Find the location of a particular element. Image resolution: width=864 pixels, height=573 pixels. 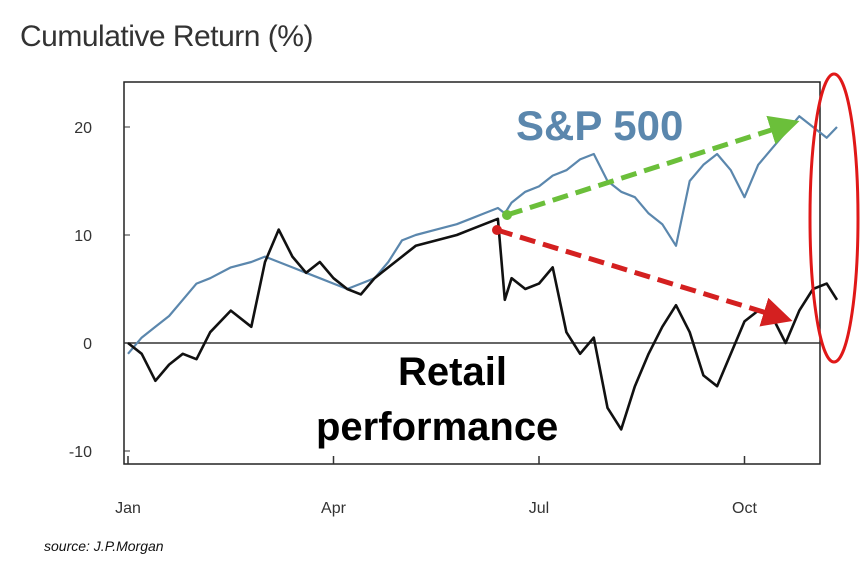

chart-title: Cumulative Return (%) is located at coordinates (166, 36).